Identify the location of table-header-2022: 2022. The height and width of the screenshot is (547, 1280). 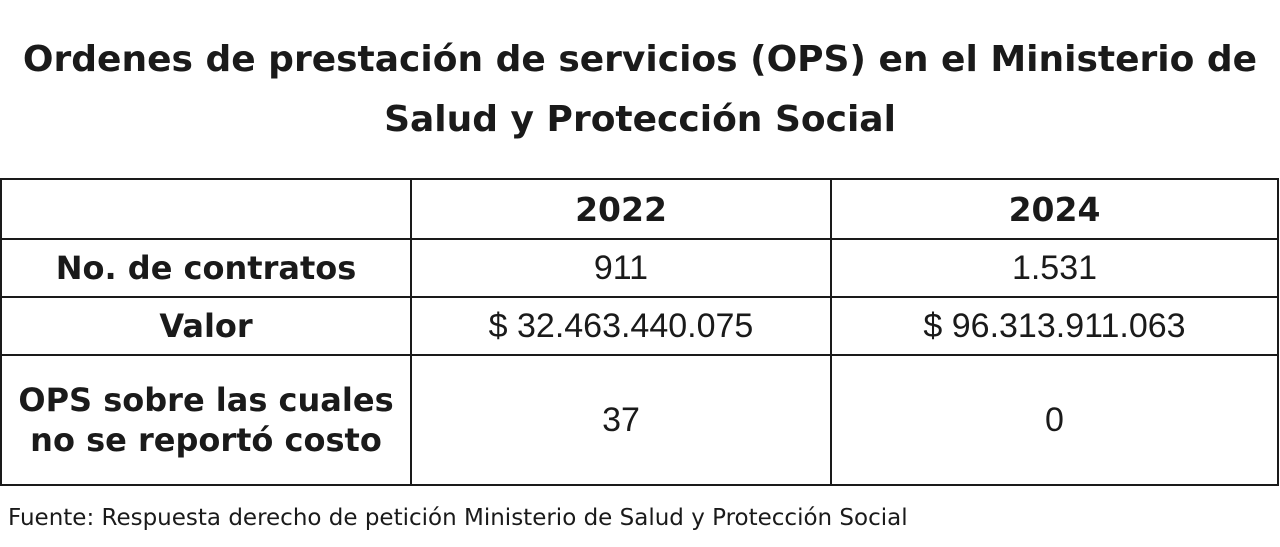
(621, 209).